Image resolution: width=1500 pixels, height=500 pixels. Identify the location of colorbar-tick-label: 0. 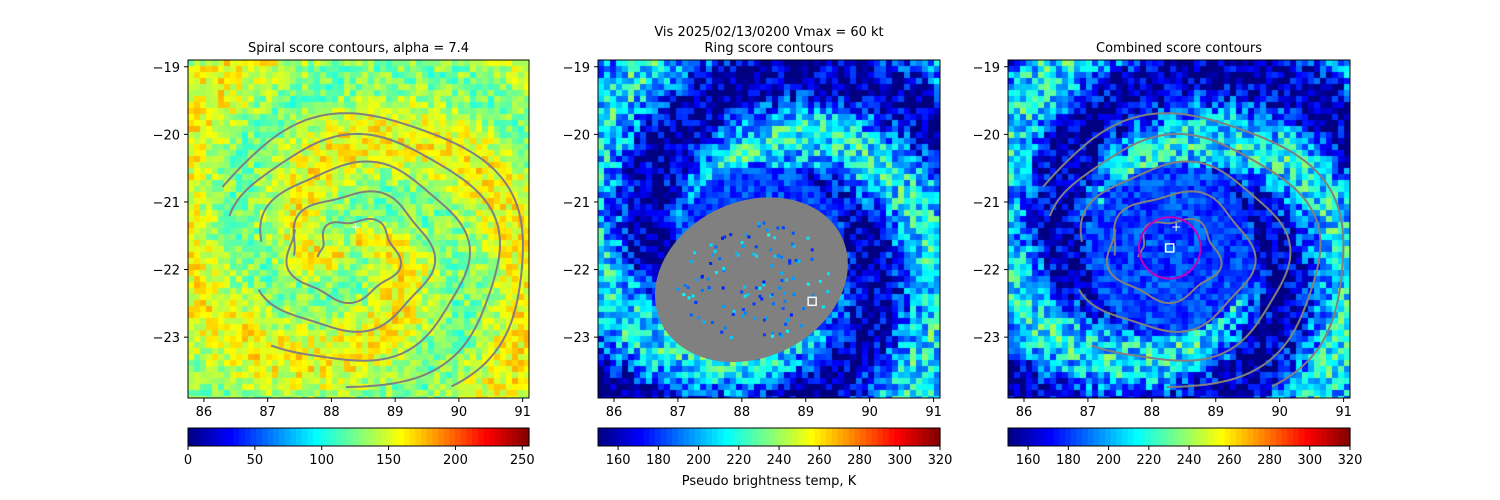
(188, 460).